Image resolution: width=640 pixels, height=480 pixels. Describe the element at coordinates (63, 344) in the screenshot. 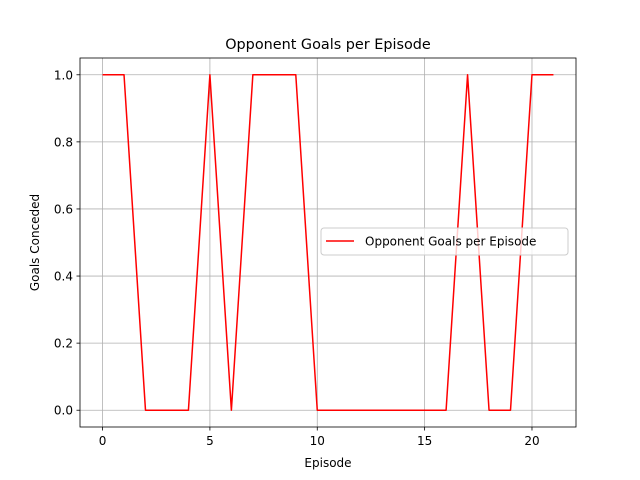

I see `y-tick-label: 0.2` at that location.